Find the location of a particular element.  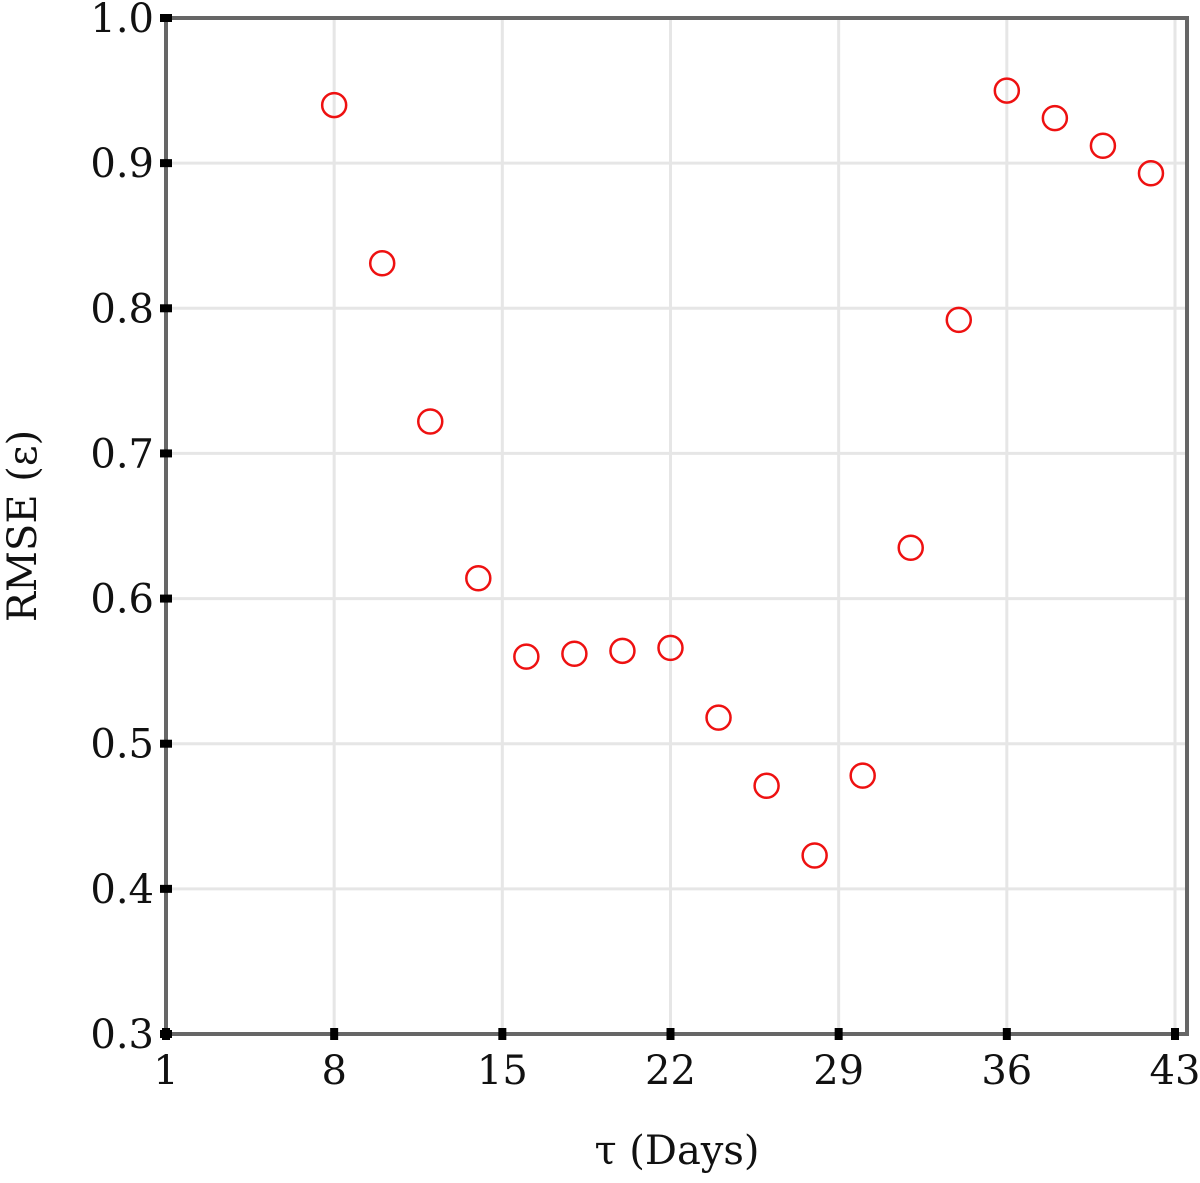

y-axis-title: RMSE (ε) is located at coordinates (23, 526).